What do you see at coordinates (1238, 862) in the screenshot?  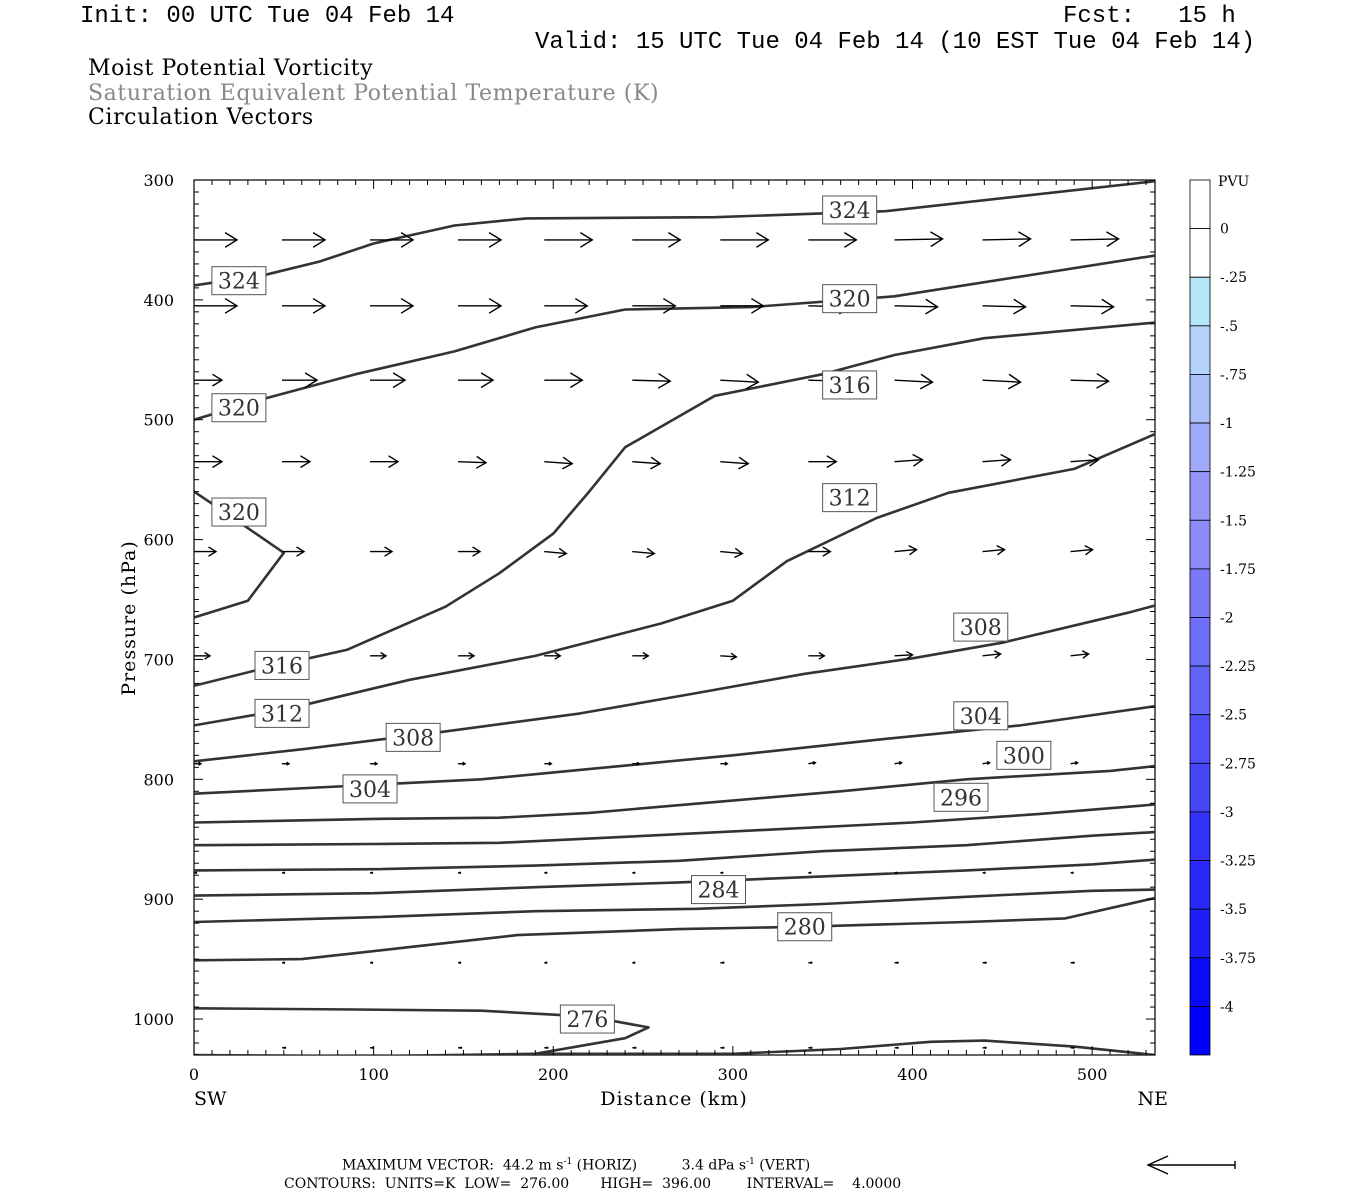 I see `colorbar-label: -3.25` at bounding box center [1238, 862].